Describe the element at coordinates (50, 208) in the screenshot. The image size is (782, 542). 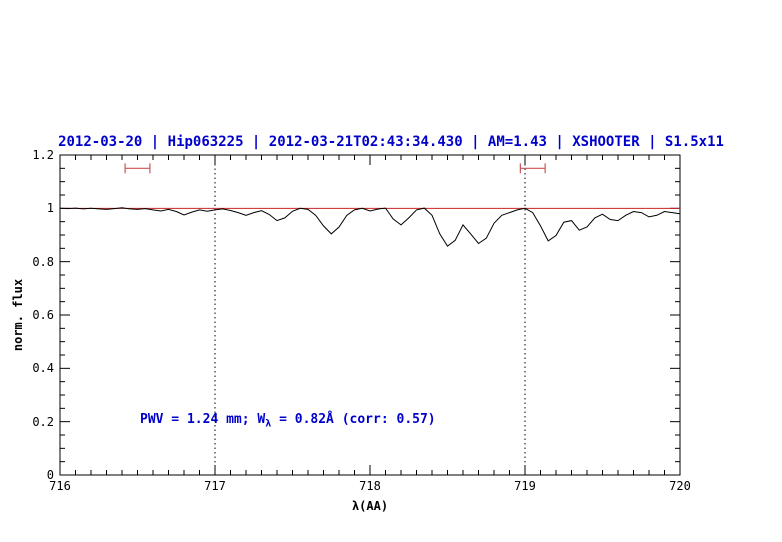
I see `y-tick-label: 1` at that location.